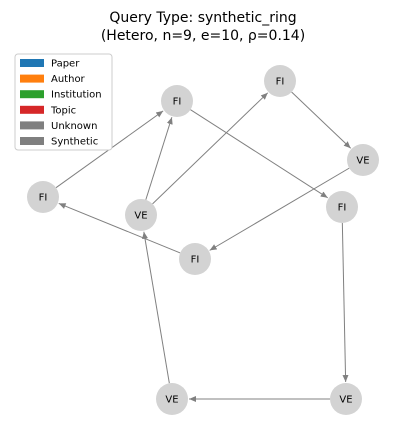  I want to click on graph-node-n8: VE, so click(172, 399).